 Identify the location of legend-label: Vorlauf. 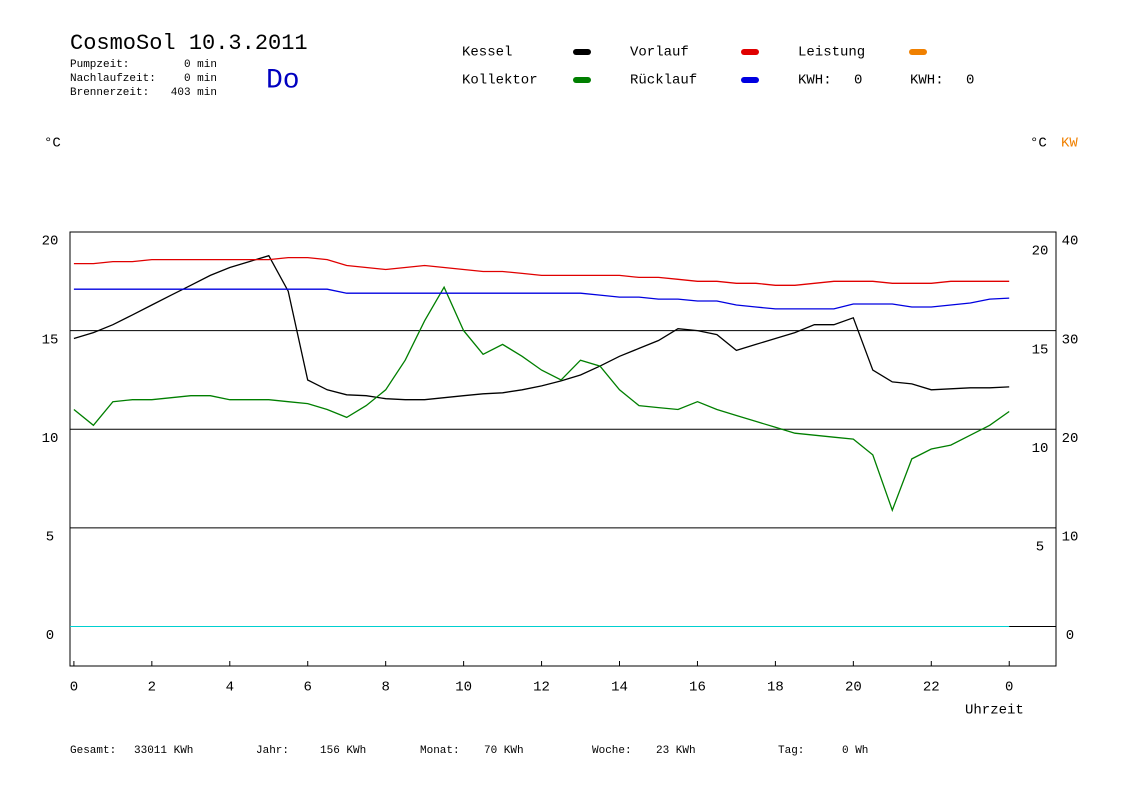
(659, 53).